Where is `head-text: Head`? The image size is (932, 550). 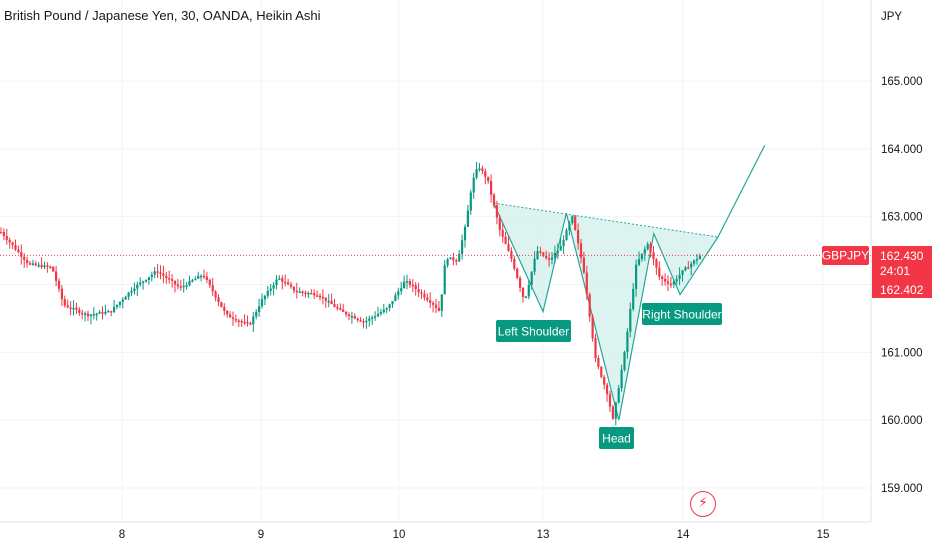
head-text: Head is located at coordinates (616, 439).